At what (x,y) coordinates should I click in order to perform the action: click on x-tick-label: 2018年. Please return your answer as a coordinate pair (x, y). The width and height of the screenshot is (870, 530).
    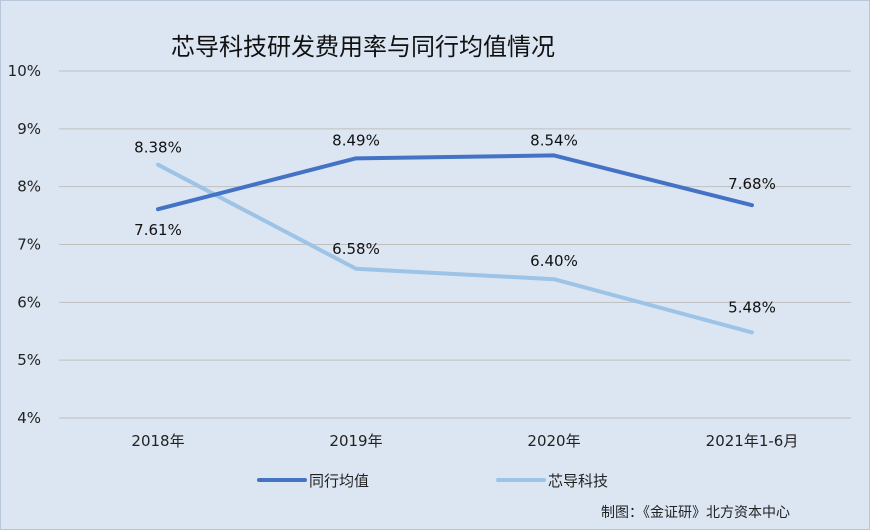
    Looking at the image, I should click on (157, 441).